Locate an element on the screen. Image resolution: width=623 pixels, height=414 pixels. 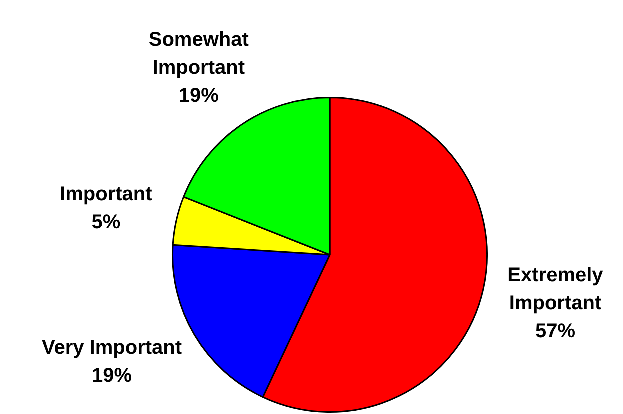
slice-label: Extremely Important is located at coordinates (556, 289).